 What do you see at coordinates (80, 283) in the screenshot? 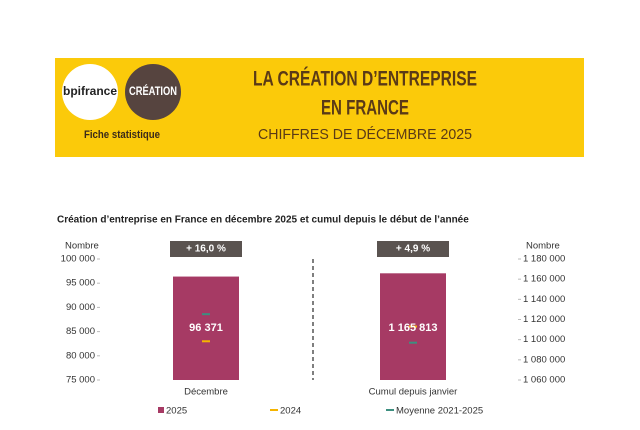
I see `y-tick-label: 95 000` at bounding box center [80, 283].